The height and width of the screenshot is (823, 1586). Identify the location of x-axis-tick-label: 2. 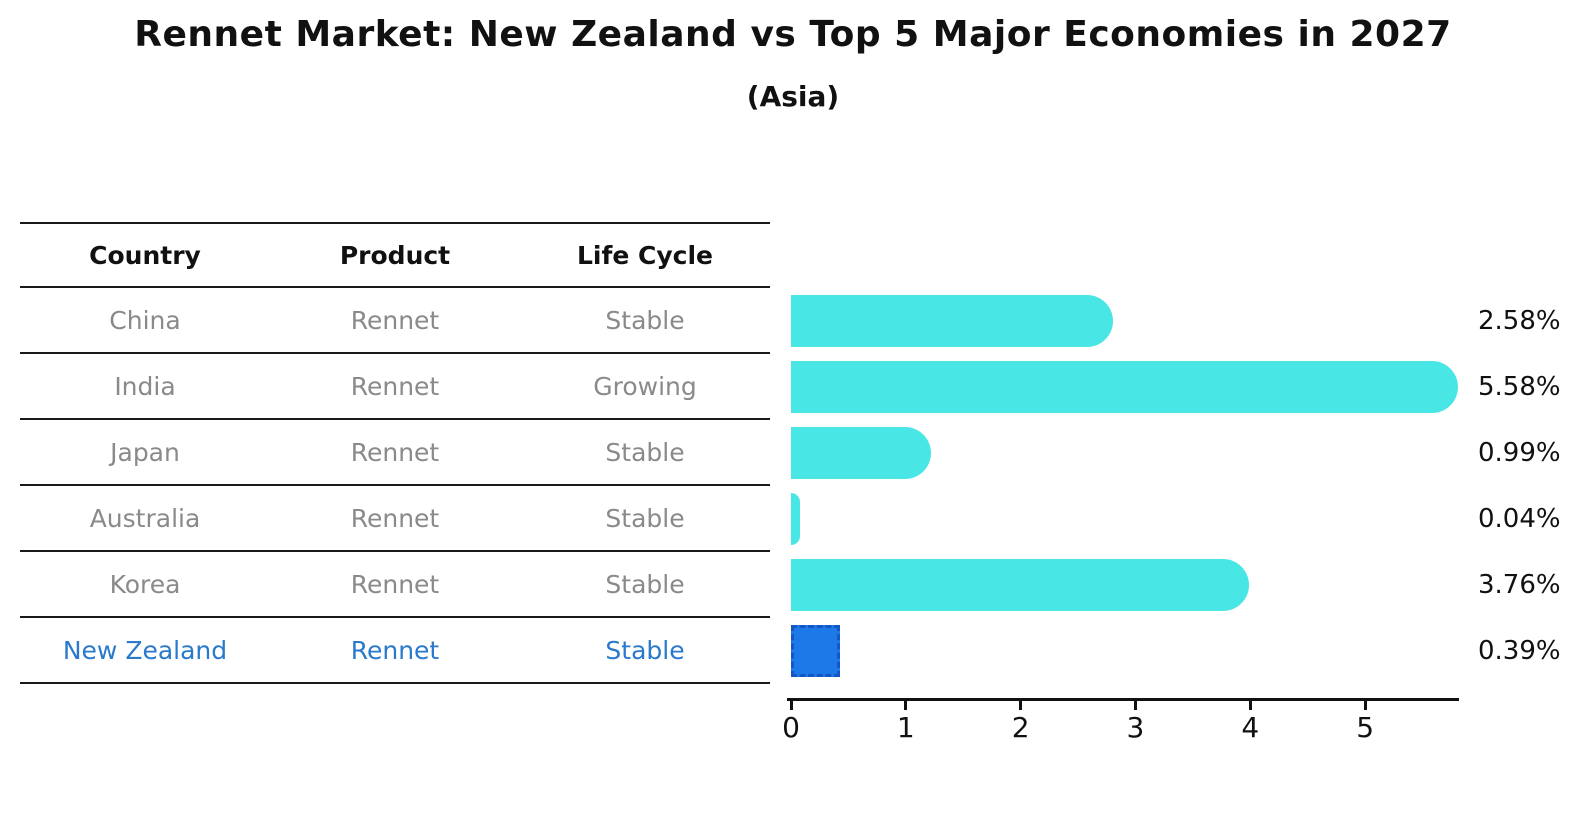
(1020, 727).